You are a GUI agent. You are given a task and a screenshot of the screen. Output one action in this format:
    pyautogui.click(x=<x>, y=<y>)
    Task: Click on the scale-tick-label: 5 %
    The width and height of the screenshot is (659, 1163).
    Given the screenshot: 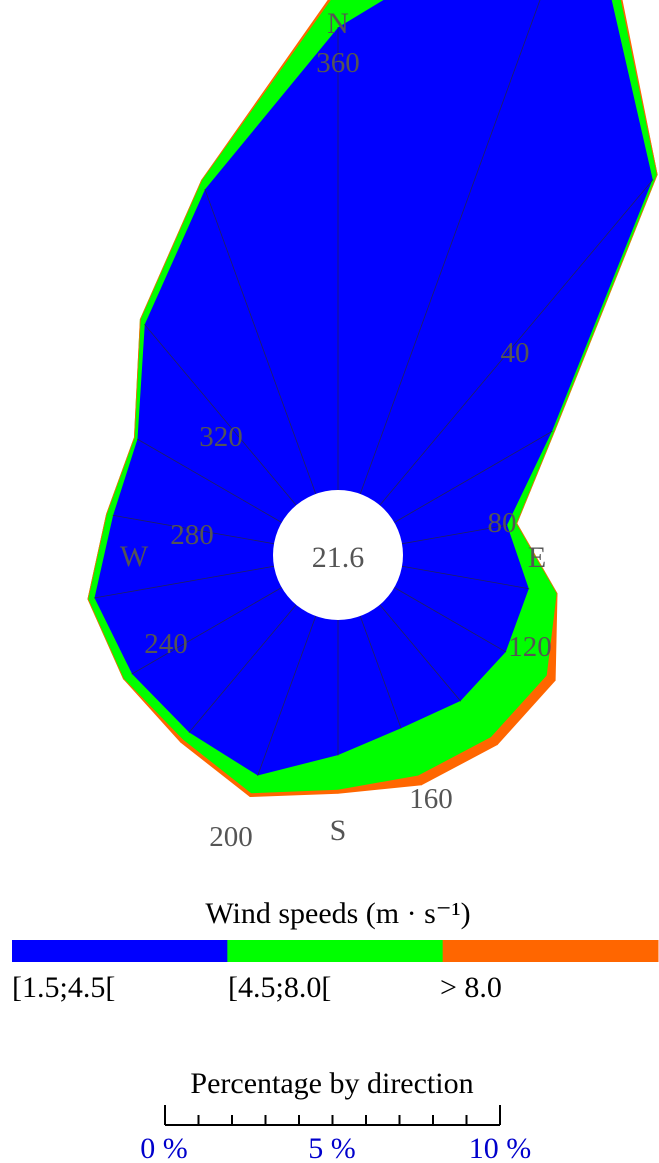 What is the action you would take?
    pyautogui.click(x=332, y=1147)
    